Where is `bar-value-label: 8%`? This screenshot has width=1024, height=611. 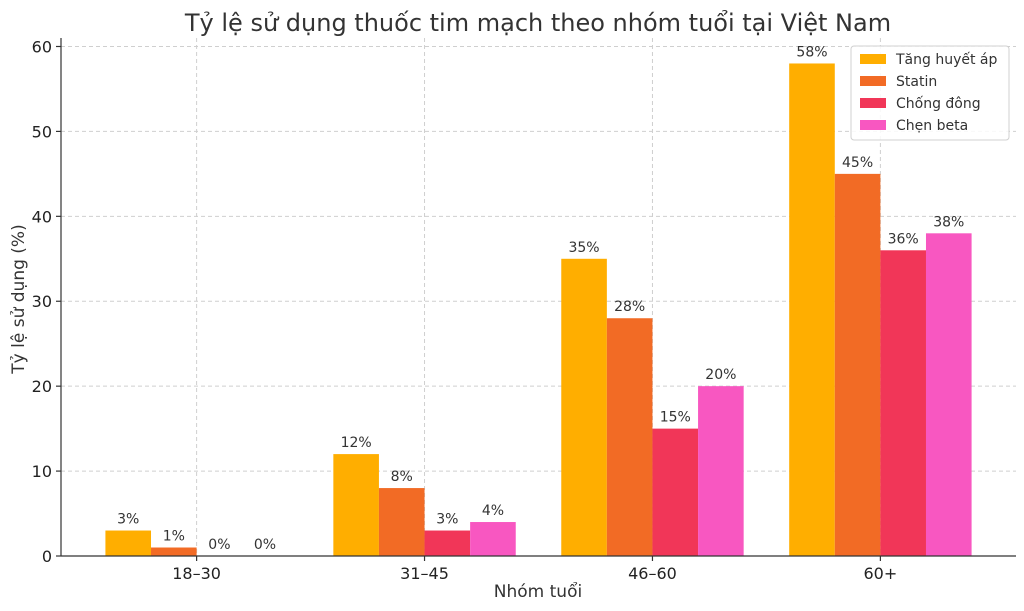
bar-value-label: 8% is located at coordinates (402, 477).